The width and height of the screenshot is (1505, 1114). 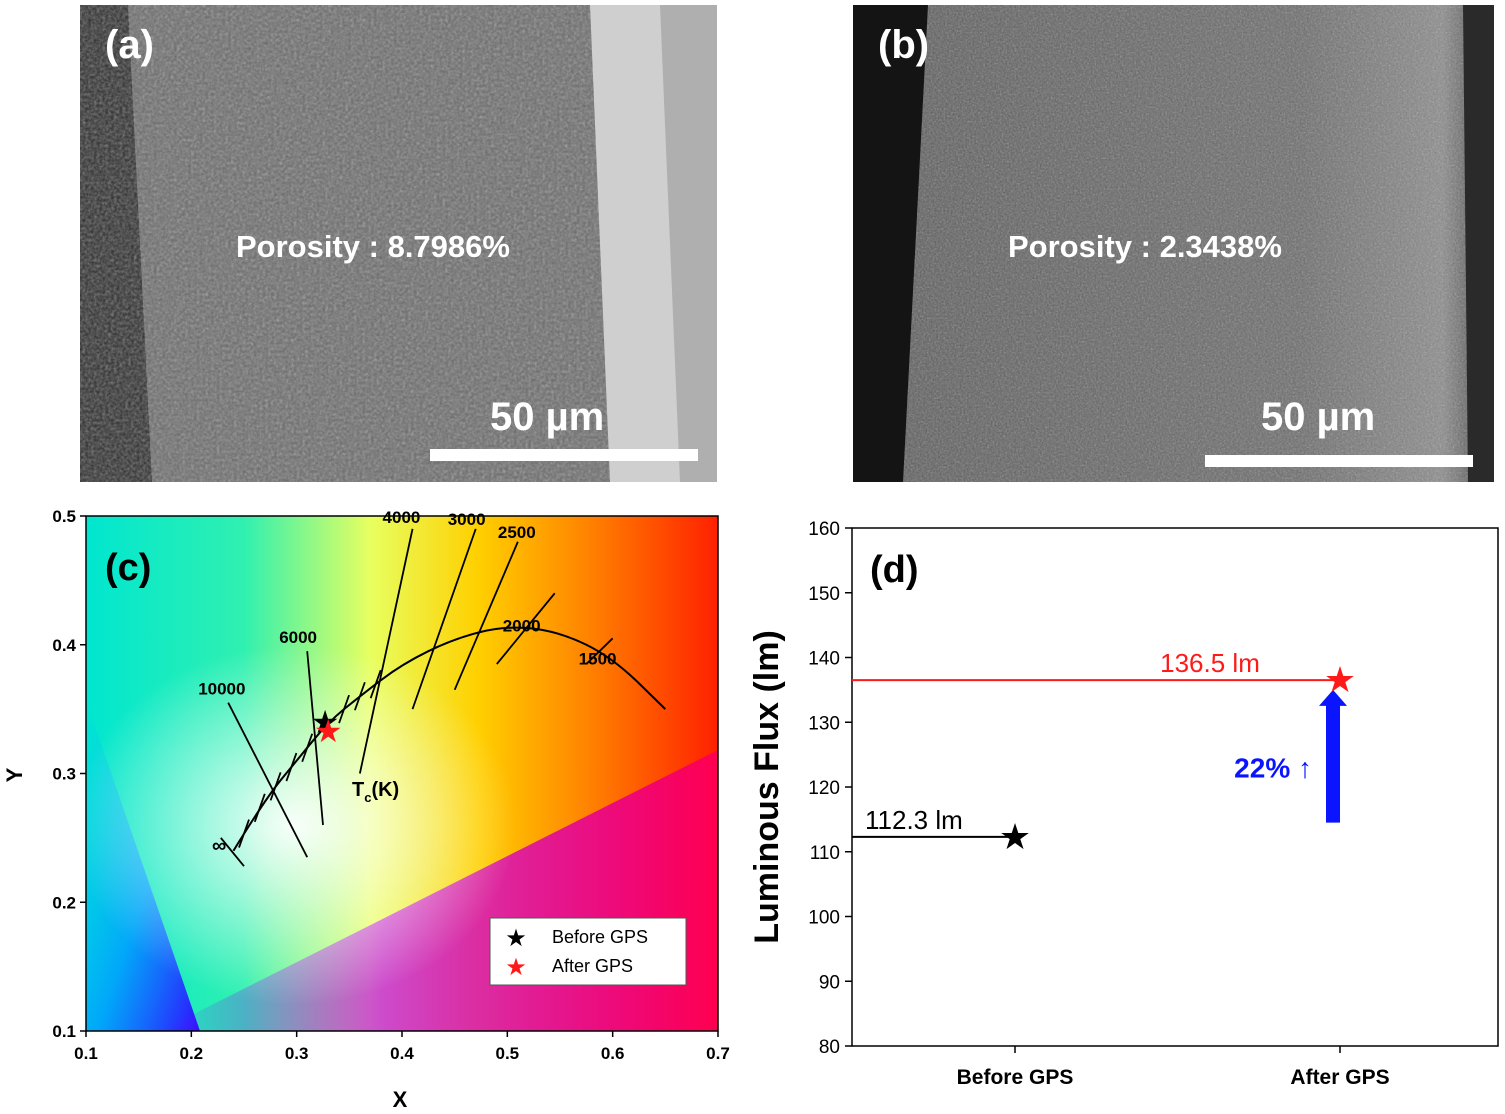 What do you see at coordinates (522, 625) in the screenshot?
I see `isotherm-label: 2000` at bounding box center [522, 625].